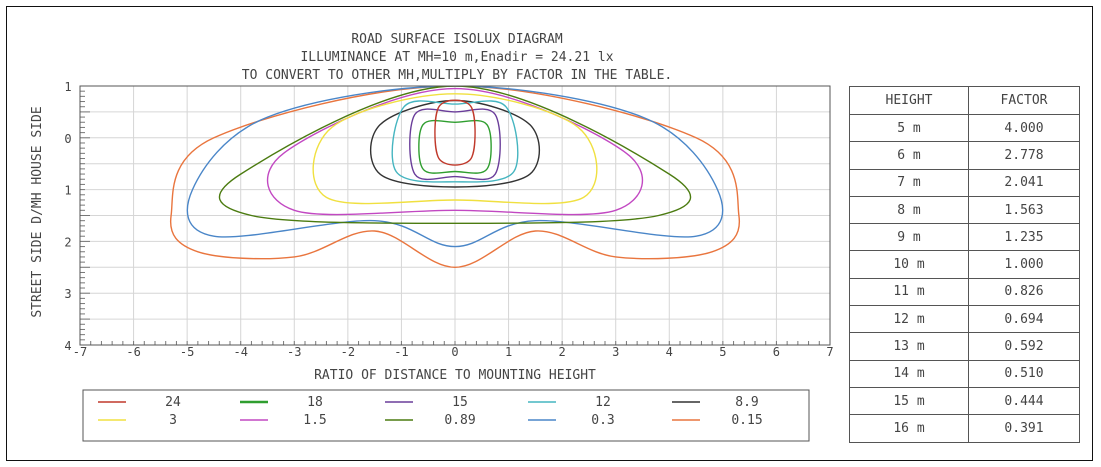  I want to click on x-tick-label: 0, so click(454, 352).